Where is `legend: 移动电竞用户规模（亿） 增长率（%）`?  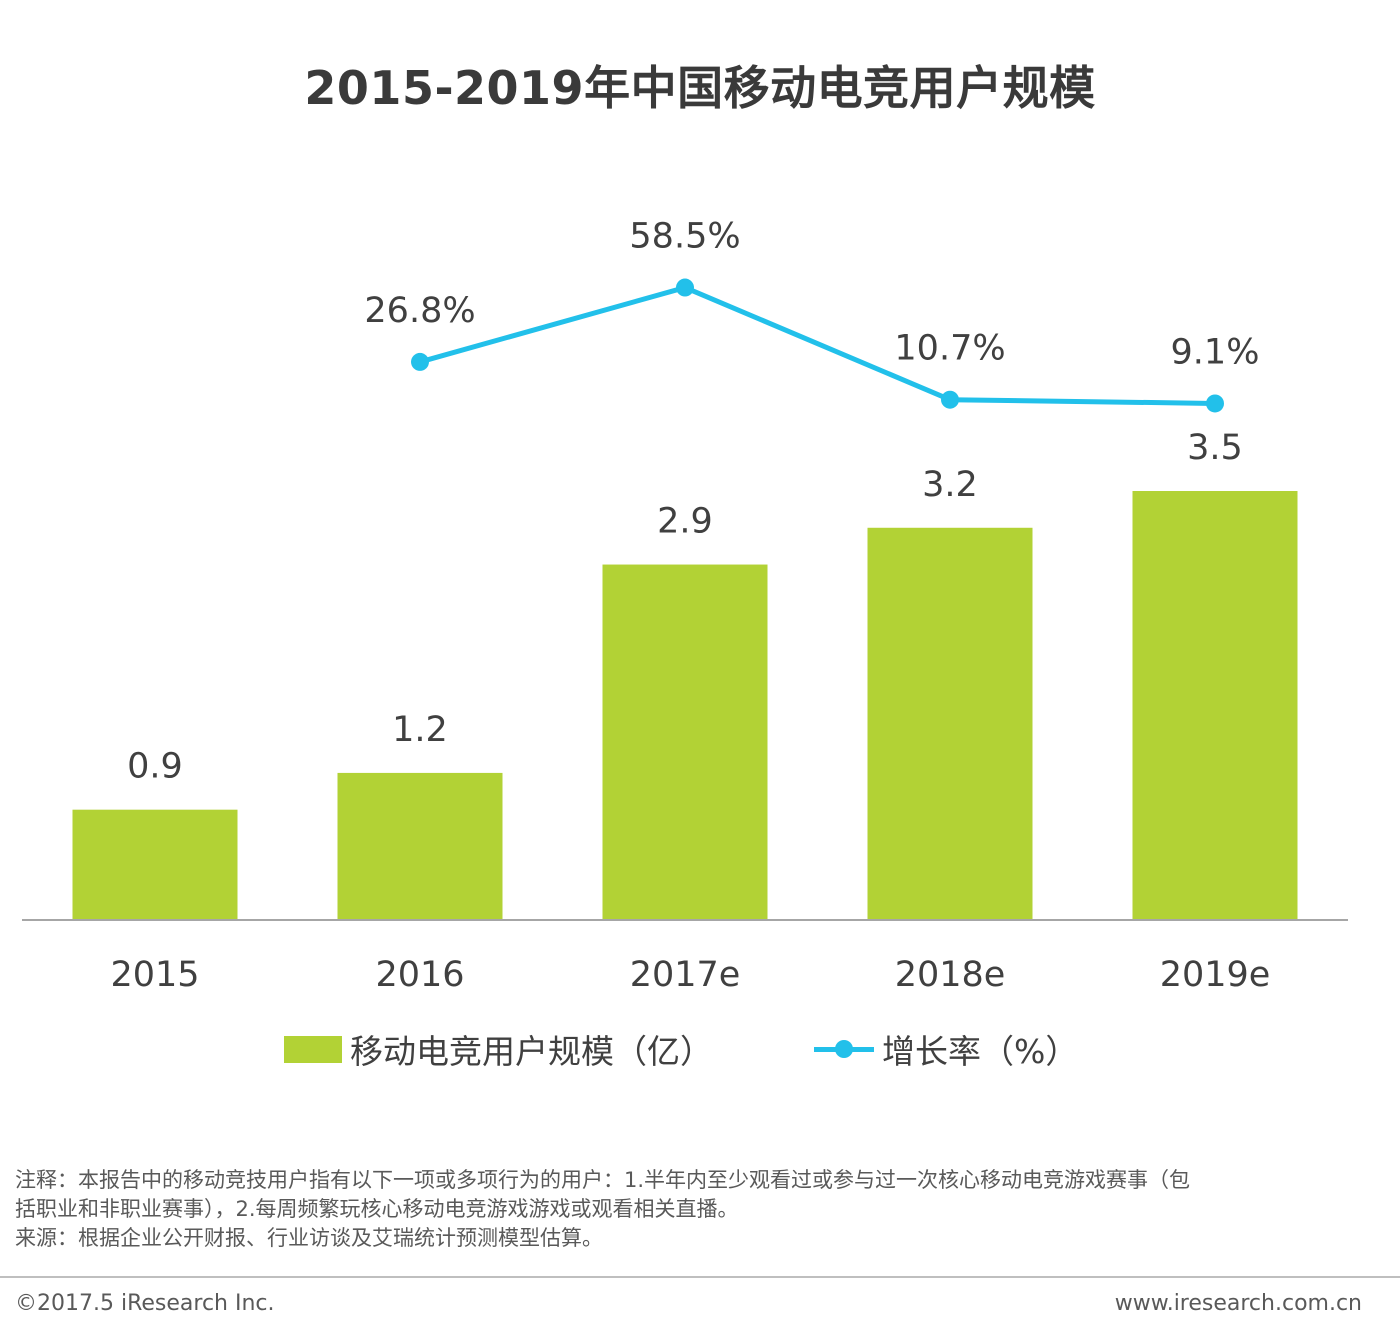
legend: 移动电竞用户规模（亿） 增长率（%） is located at coordinates (700, 1049).